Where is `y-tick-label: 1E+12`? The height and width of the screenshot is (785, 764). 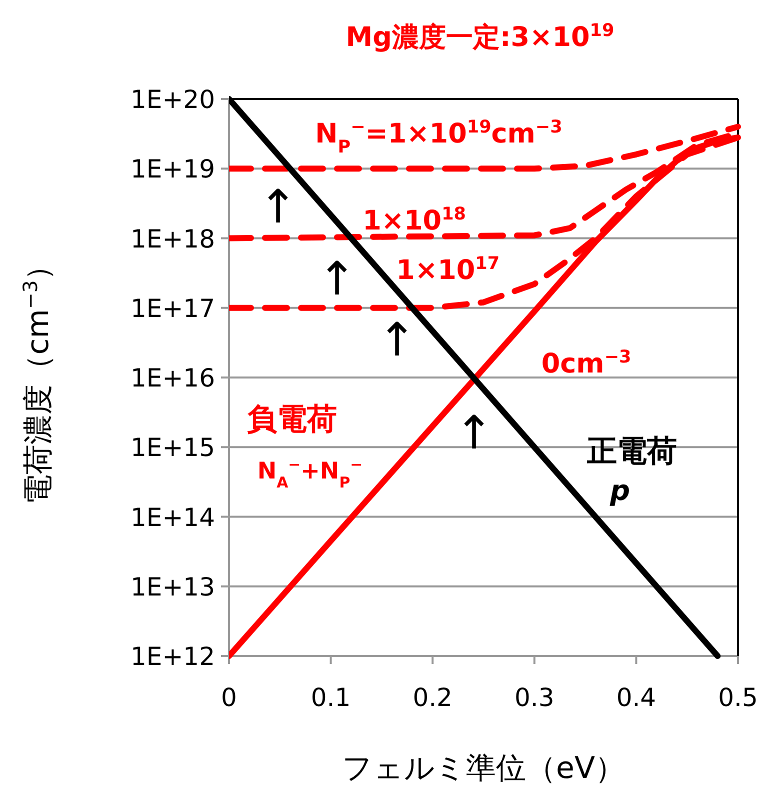 y-tick-label: 1E+12 is located at coordinates (172, 656).